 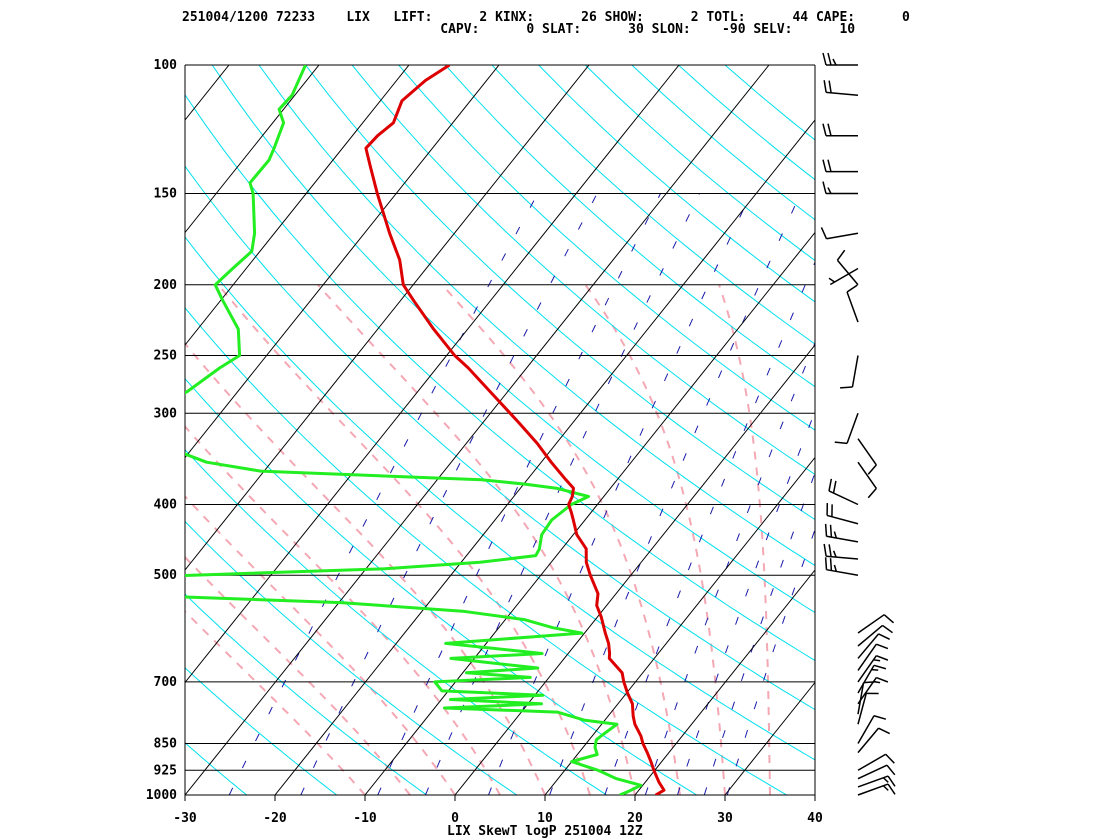 I want to click on pressure-label: 100, so click(x=166, y=65).